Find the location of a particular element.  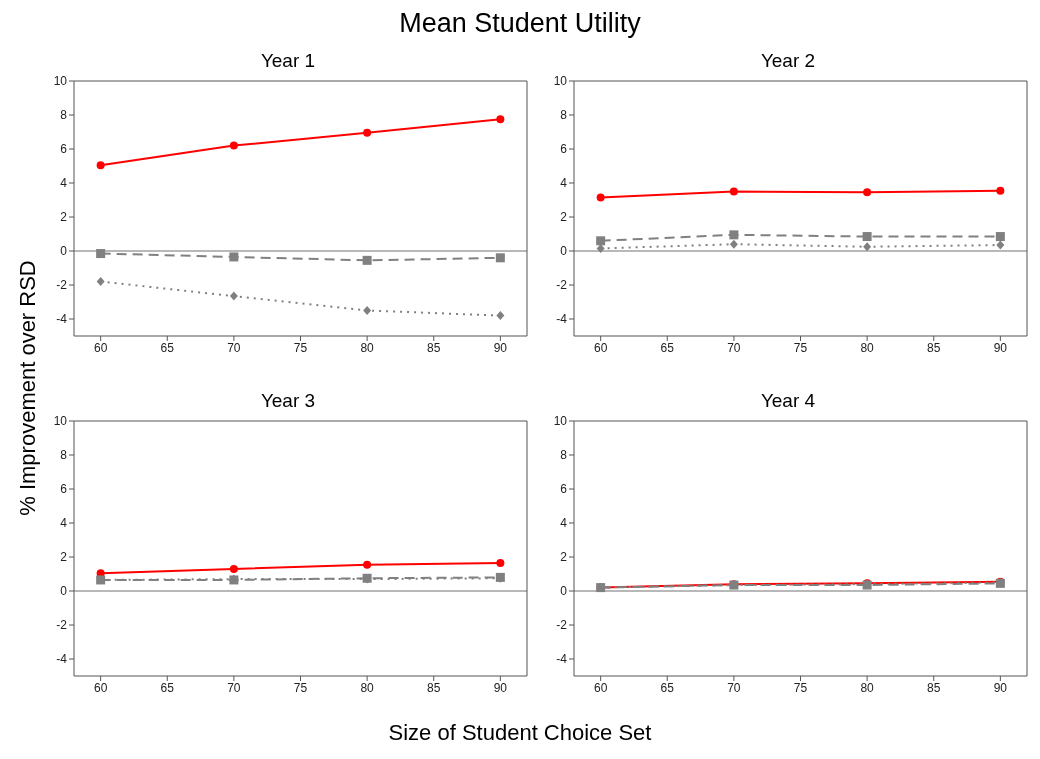

chart-title: Year 1 is located at coordinates (288, 61).